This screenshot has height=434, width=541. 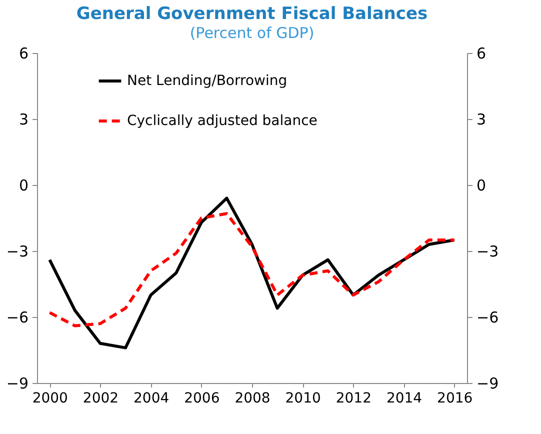 What do you see at coordinates (202, 398) in the screenshot?
I see `x-tick-label: 2006` at bounding box center [202, 398].